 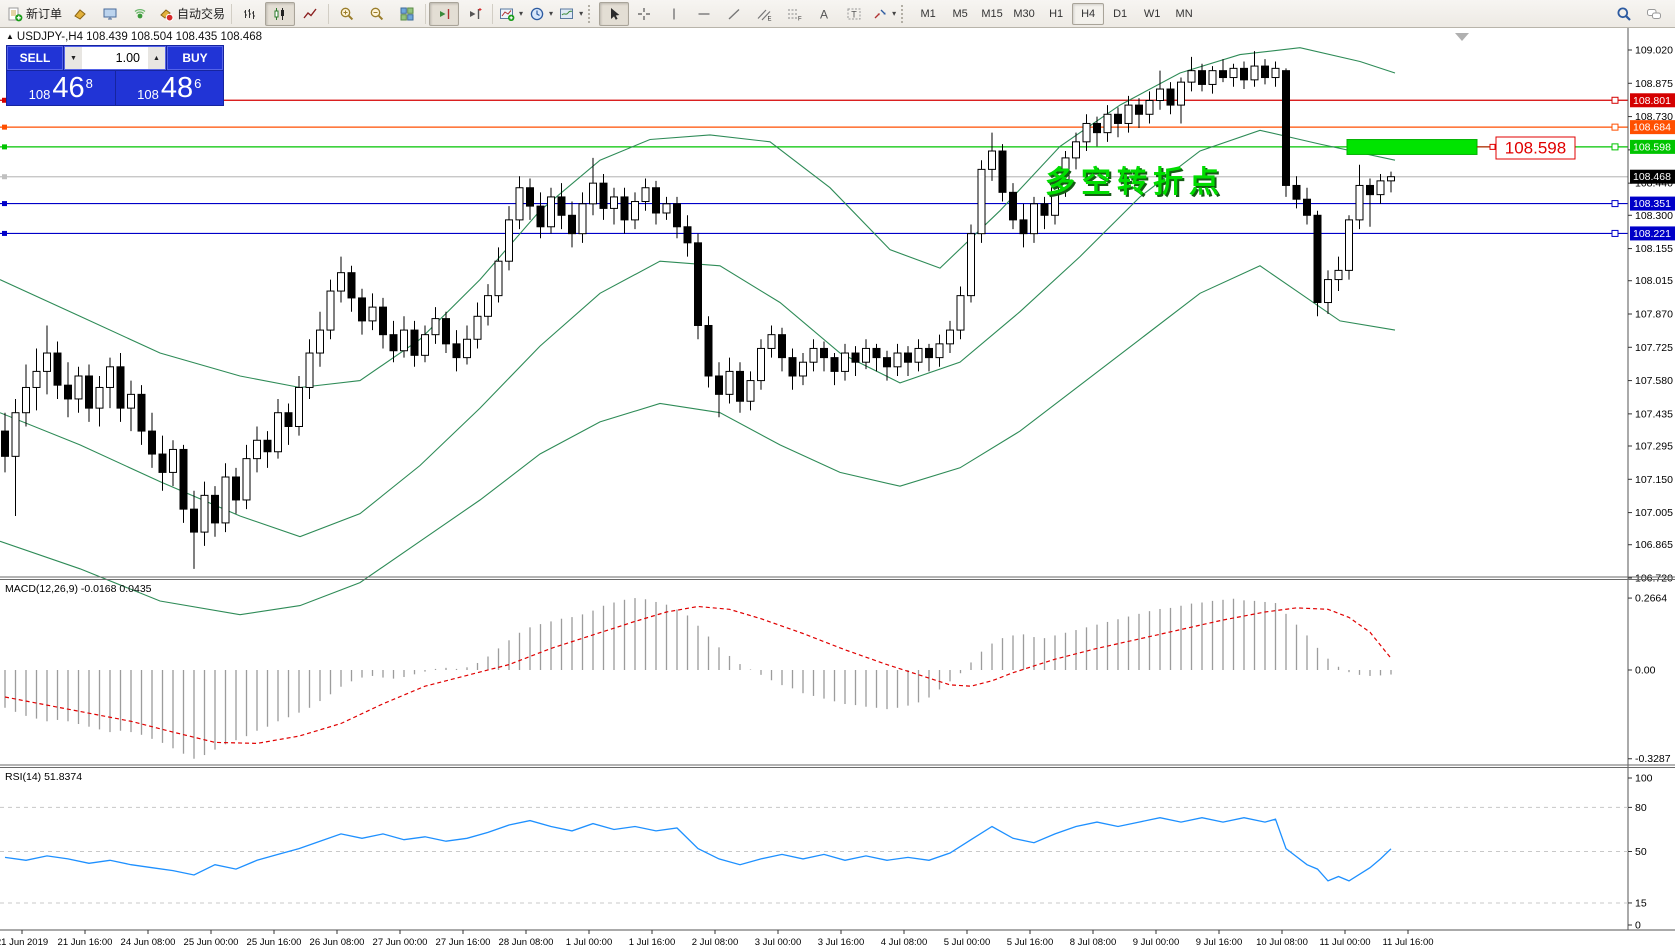 What do you see at coordinates (400, 942) in the screenshot?
I see `svg-text: 27 Jun 00:00` at bounding box center [400, 942].